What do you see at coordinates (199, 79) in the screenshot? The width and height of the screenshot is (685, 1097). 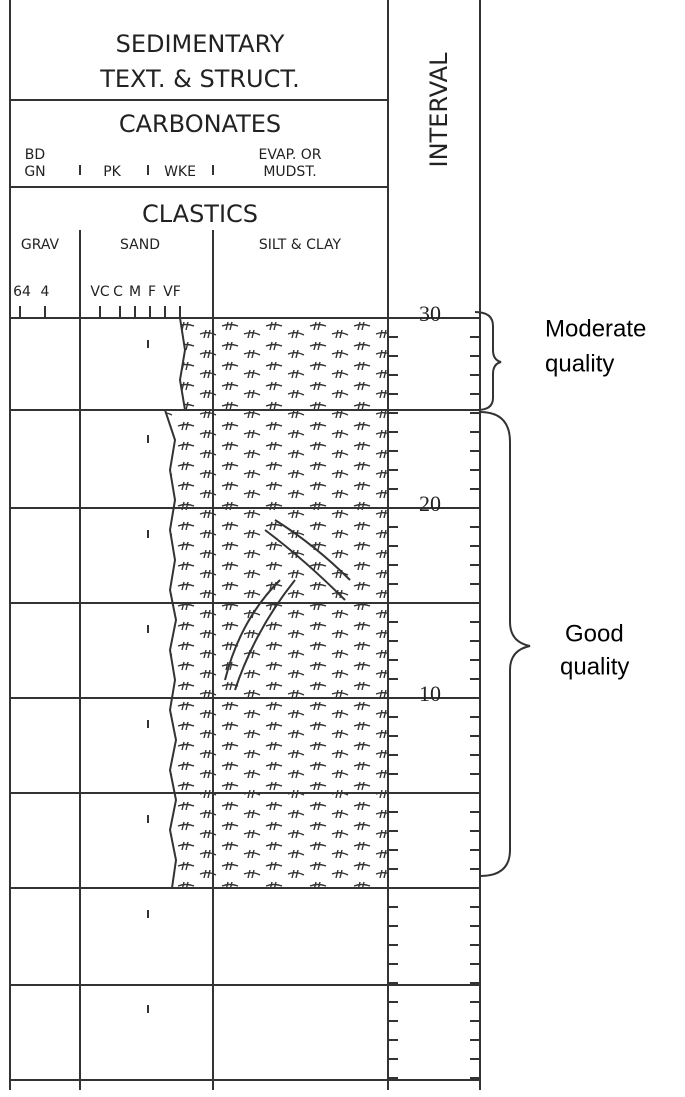 I see `title: TEXT. & STRUCT.` at bounding box center [199, 79].